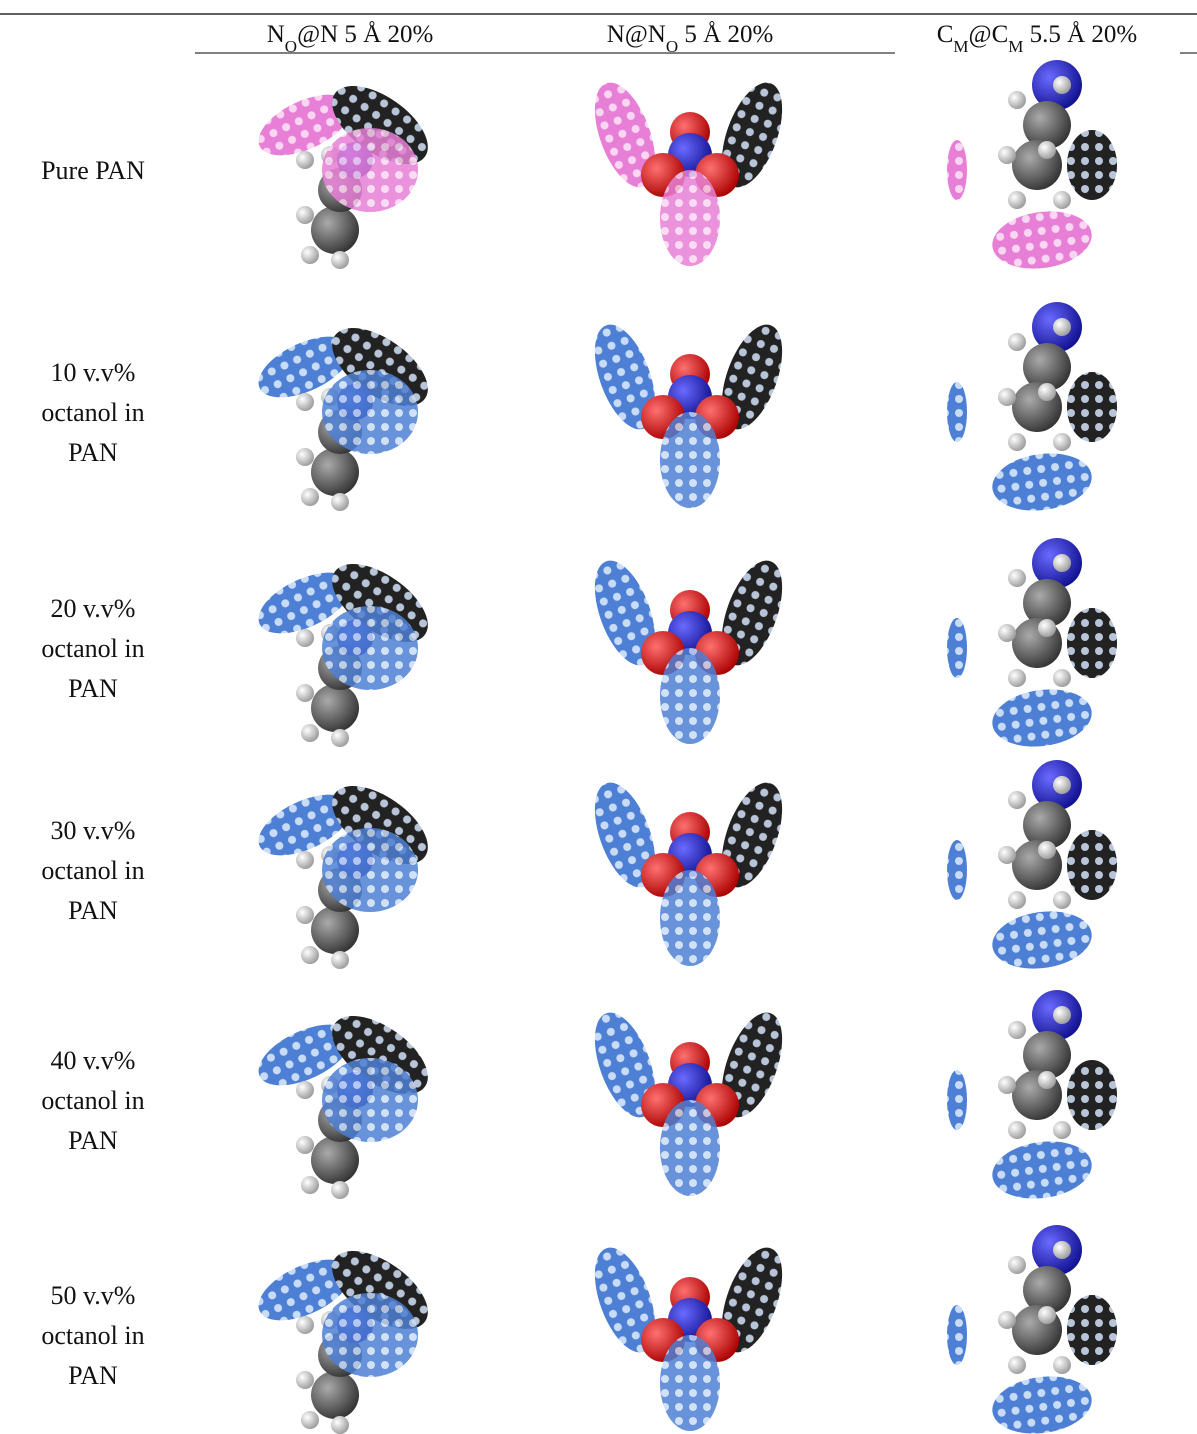  I want to click on row-label: 50 v.v%, so click(93, 1295).